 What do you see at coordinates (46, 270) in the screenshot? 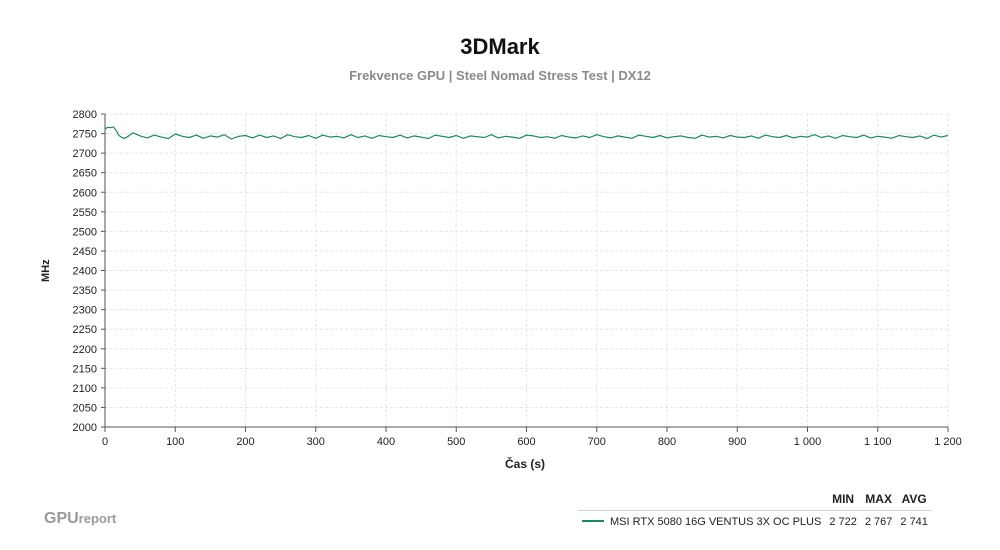
I see `y-axis-label: MHz` at bounding box center [46, 270].